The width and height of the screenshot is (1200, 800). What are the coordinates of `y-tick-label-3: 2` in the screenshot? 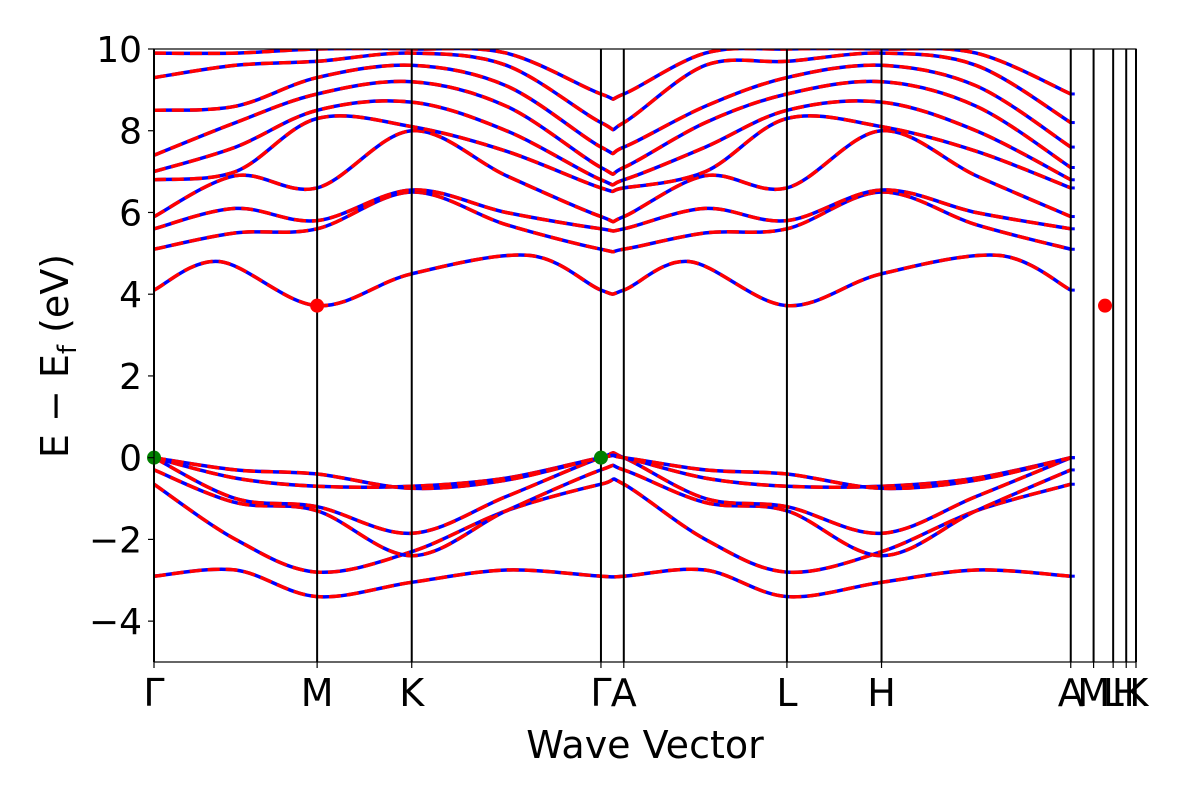 It's located at (130, 377).